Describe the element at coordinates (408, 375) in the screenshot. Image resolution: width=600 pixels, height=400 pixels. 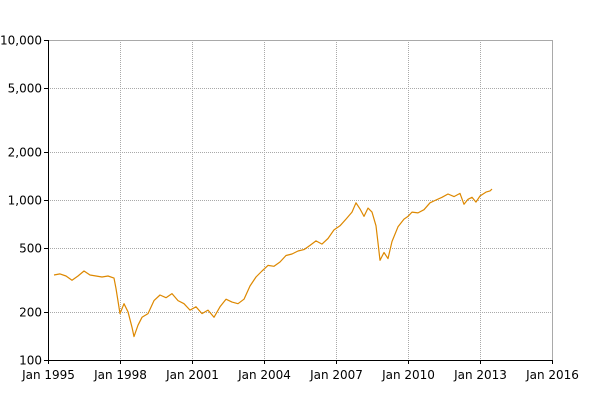
I see `x-tick-label: Jan 2010` at that location.